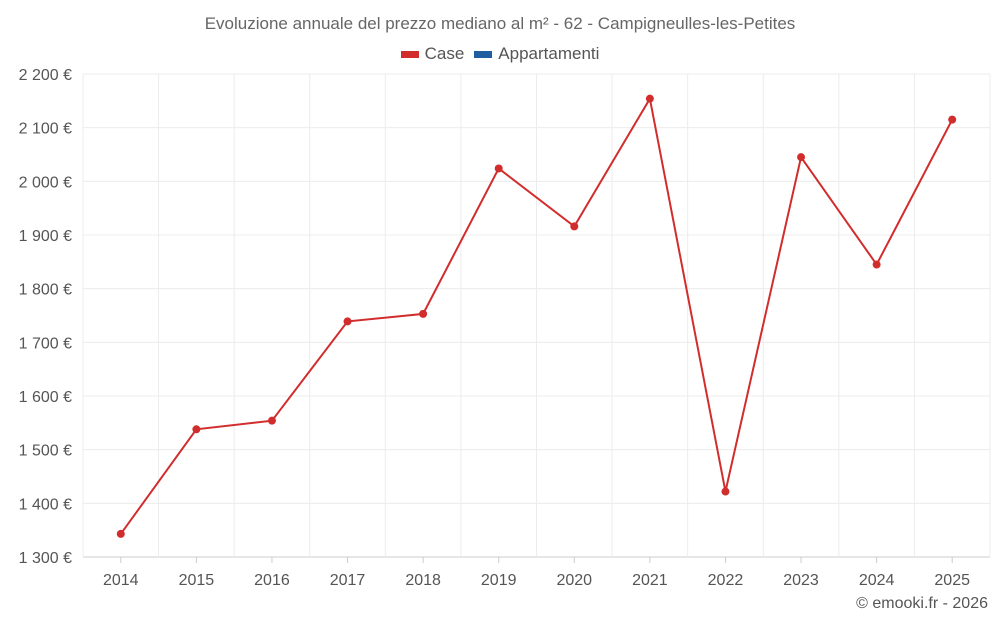 The height and width of the screenshot is (625, 1000). Describe the element at coordinates (499, 580) in the screenshot. I see `x-tick-label: 2019` at that location.